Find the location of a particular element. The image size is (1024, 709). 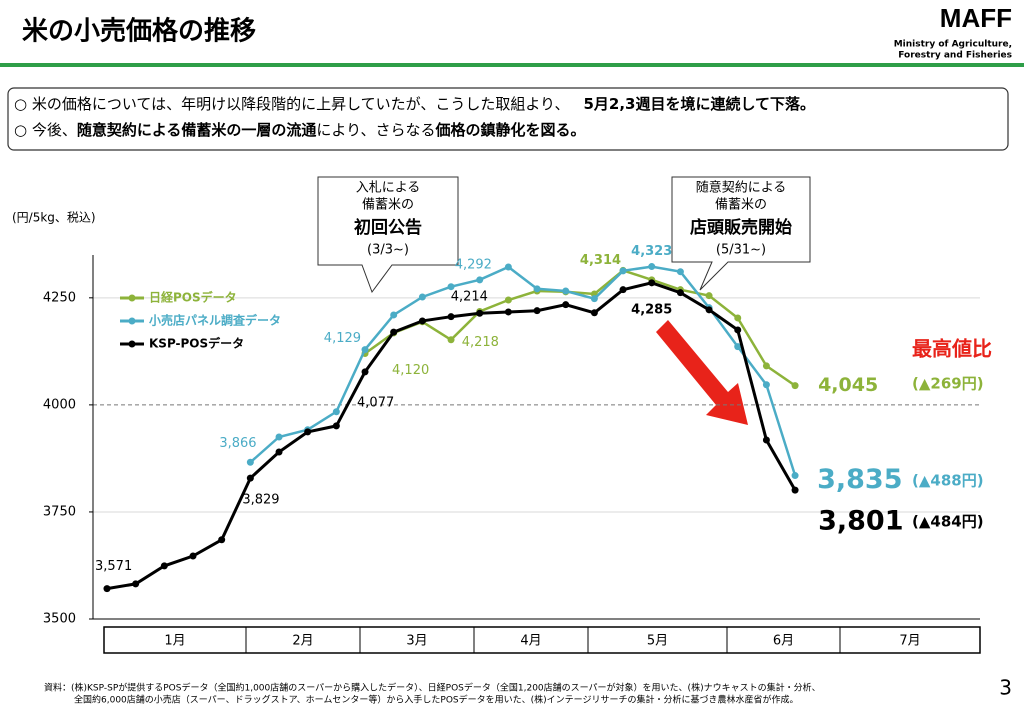

data-label: 4,214 is located at coordinates (469, 297).